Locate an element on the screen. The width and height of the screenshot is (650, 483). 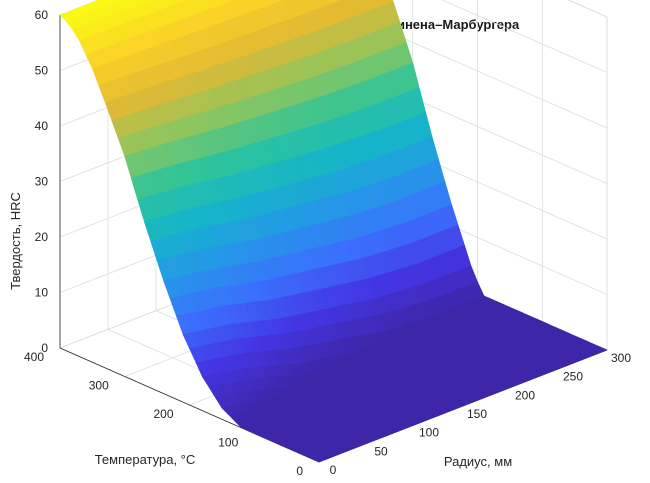
x-tick-label: 150 is located at coordinates (477, 414).